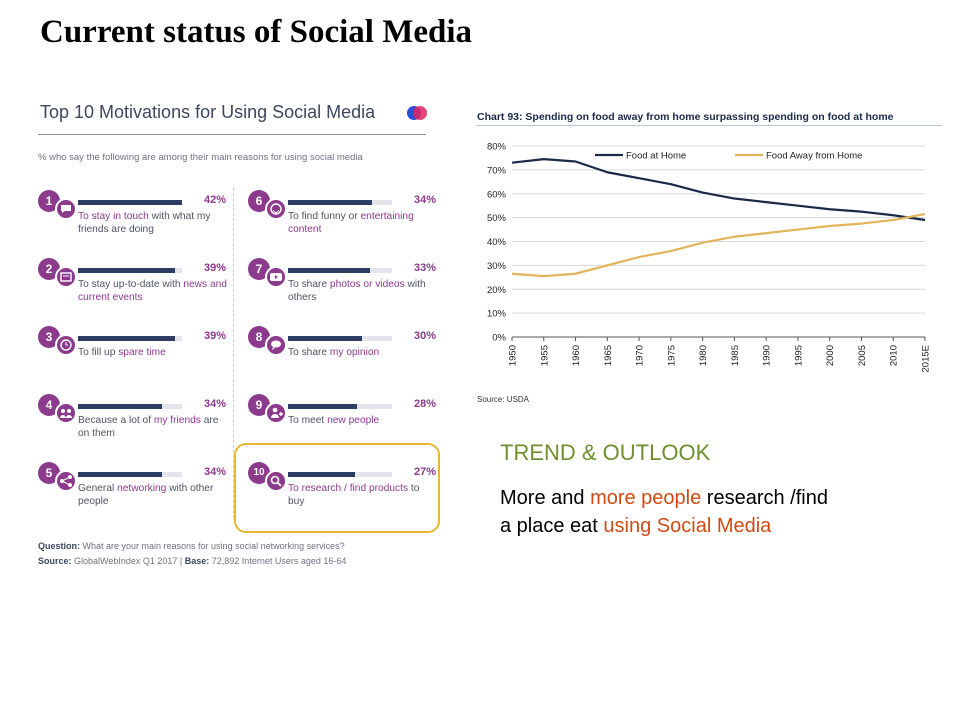 The width and height of the screenshot is (968, 719). Describe the element at coordinates (276, 345) in the screenshot. I see `speech-icon` at that location.